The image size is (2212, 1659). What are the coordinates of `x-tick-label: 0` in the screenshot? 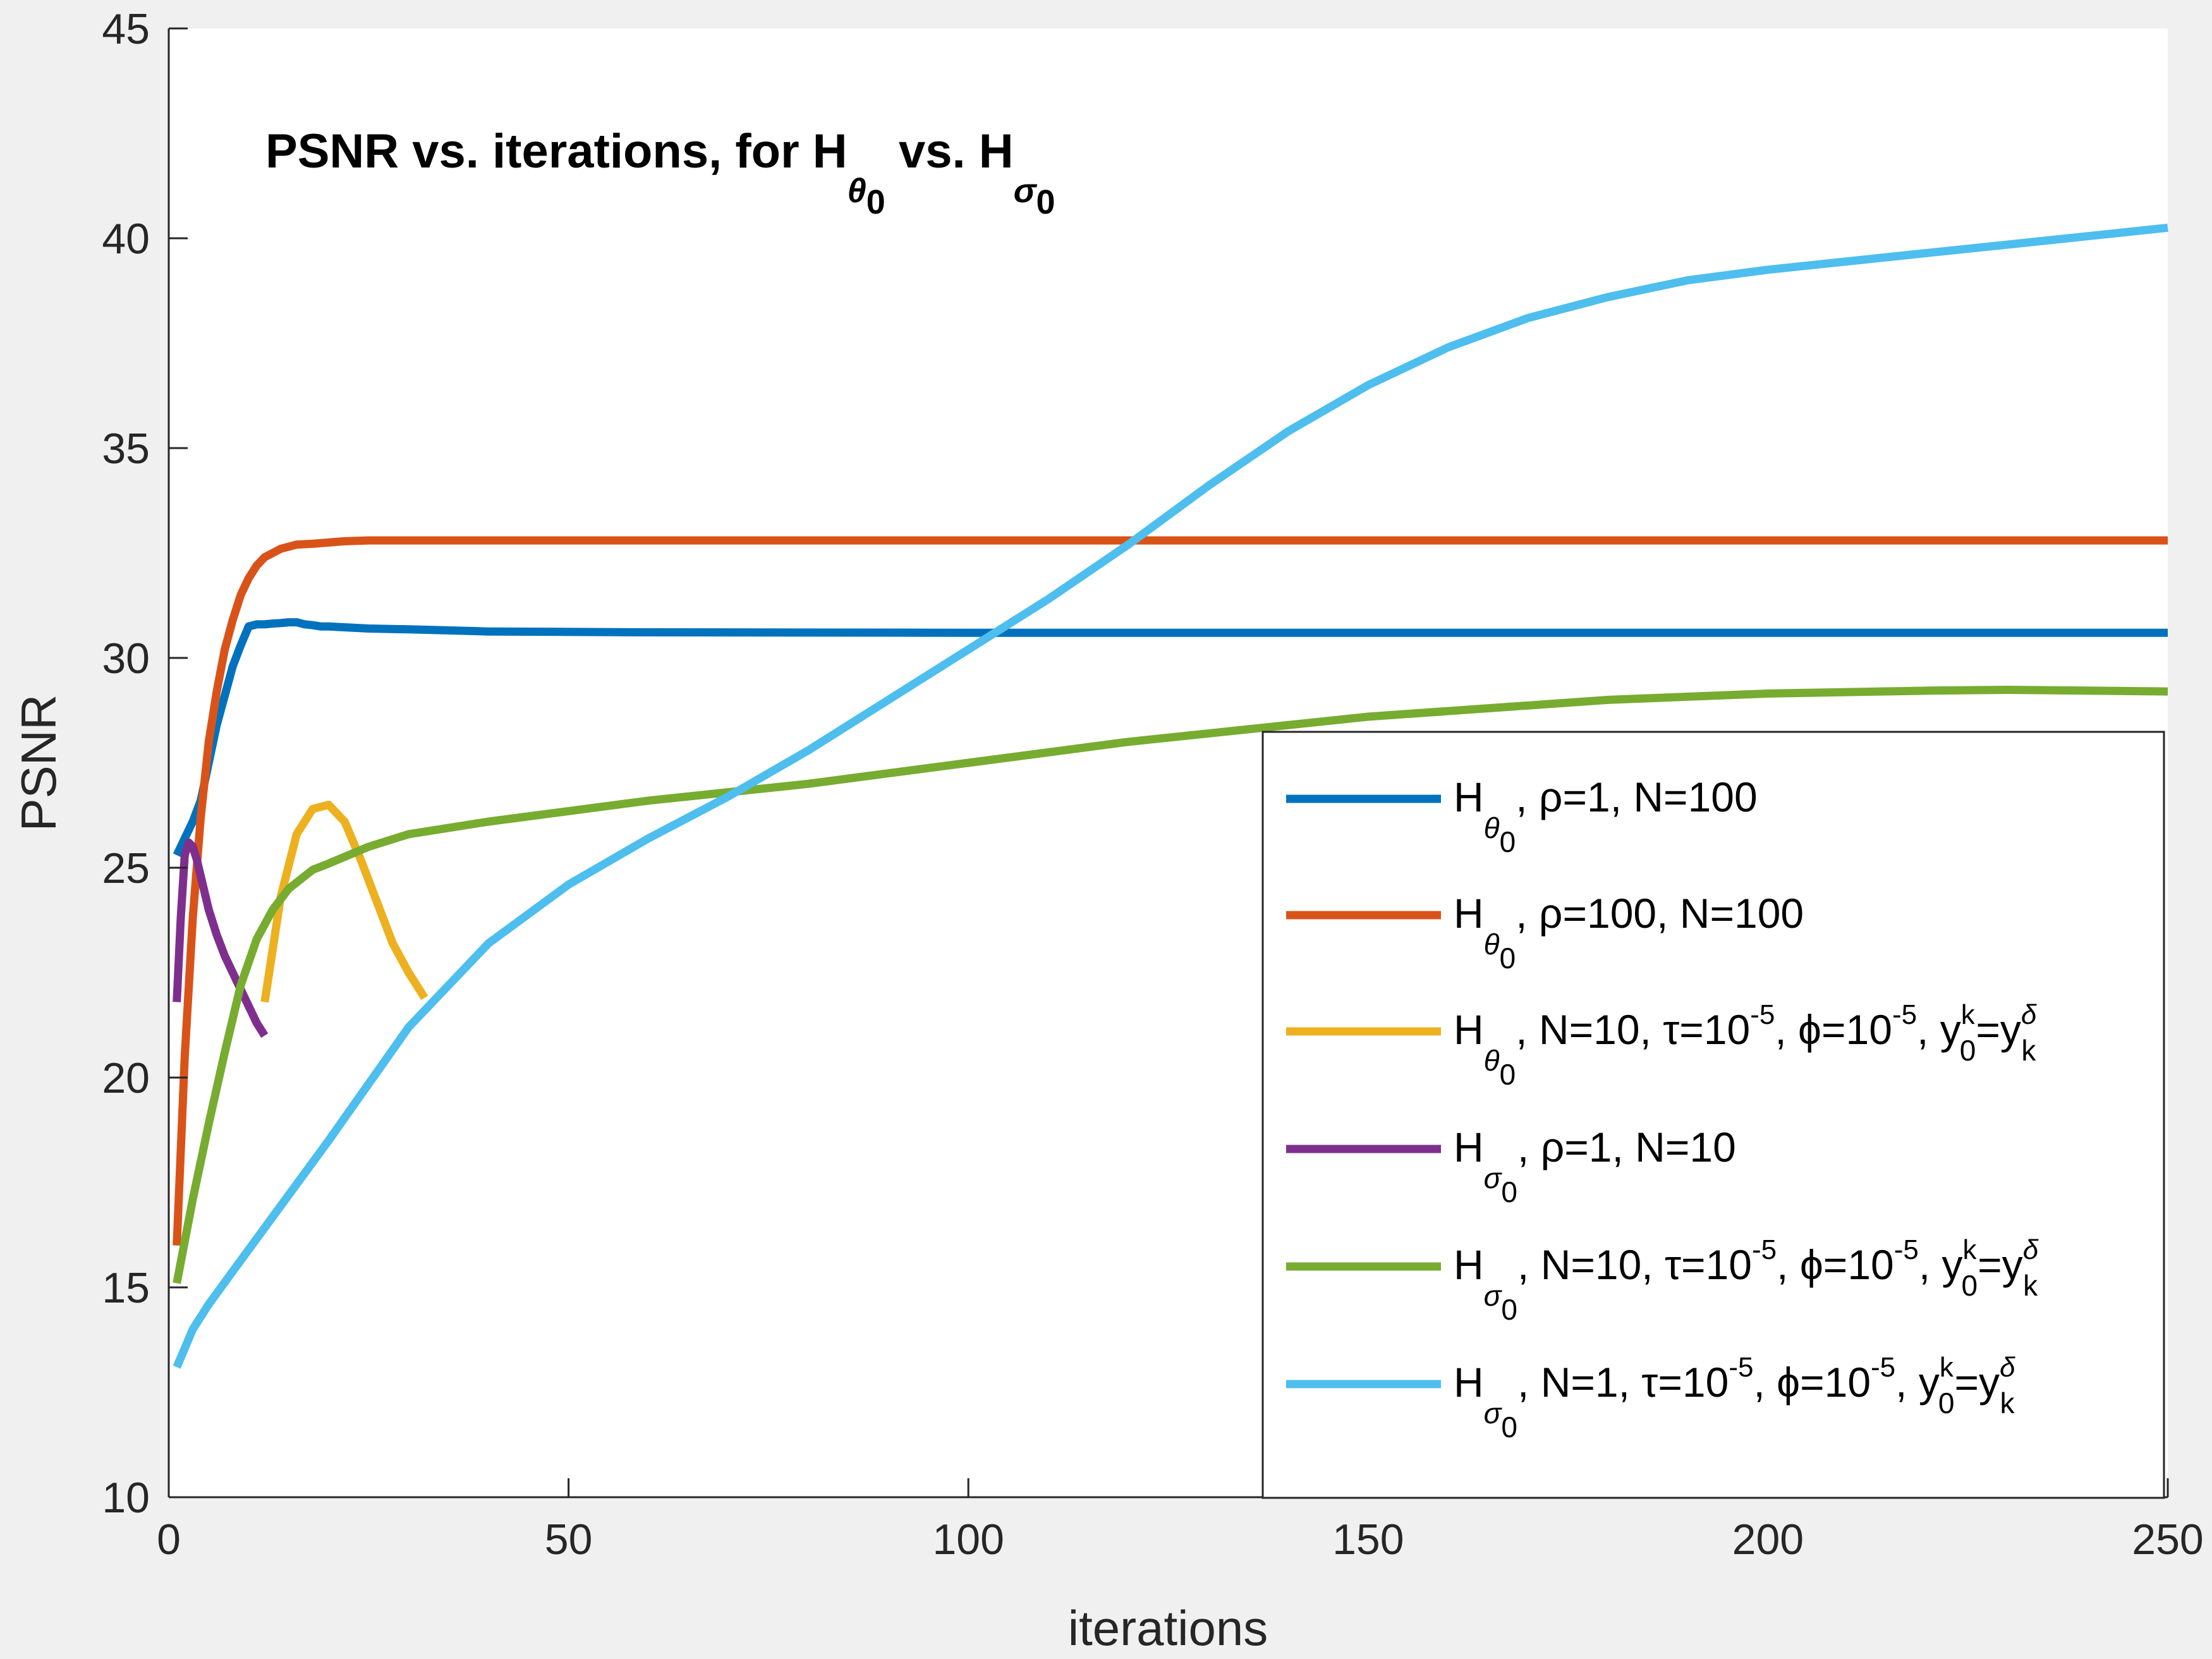 It's located at (169, 1540).